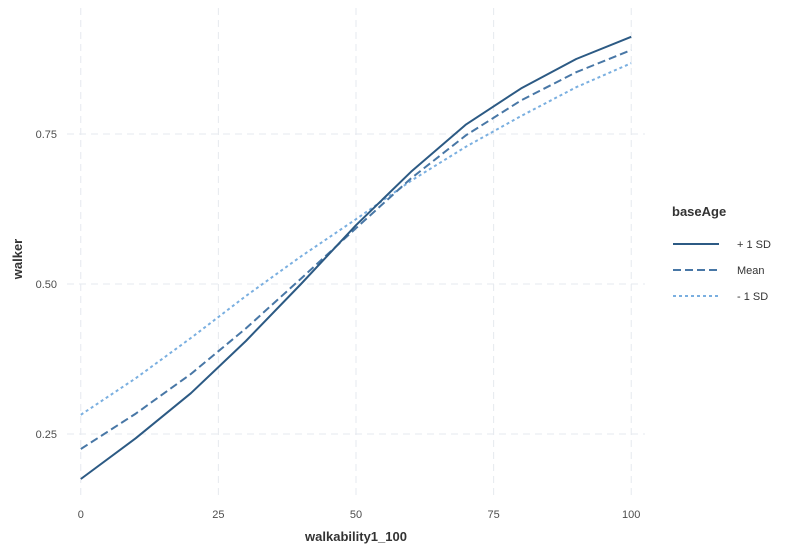 This screenshot has width=797, height=551. I want to click on y-axis-title: walker, so click(17, 259).